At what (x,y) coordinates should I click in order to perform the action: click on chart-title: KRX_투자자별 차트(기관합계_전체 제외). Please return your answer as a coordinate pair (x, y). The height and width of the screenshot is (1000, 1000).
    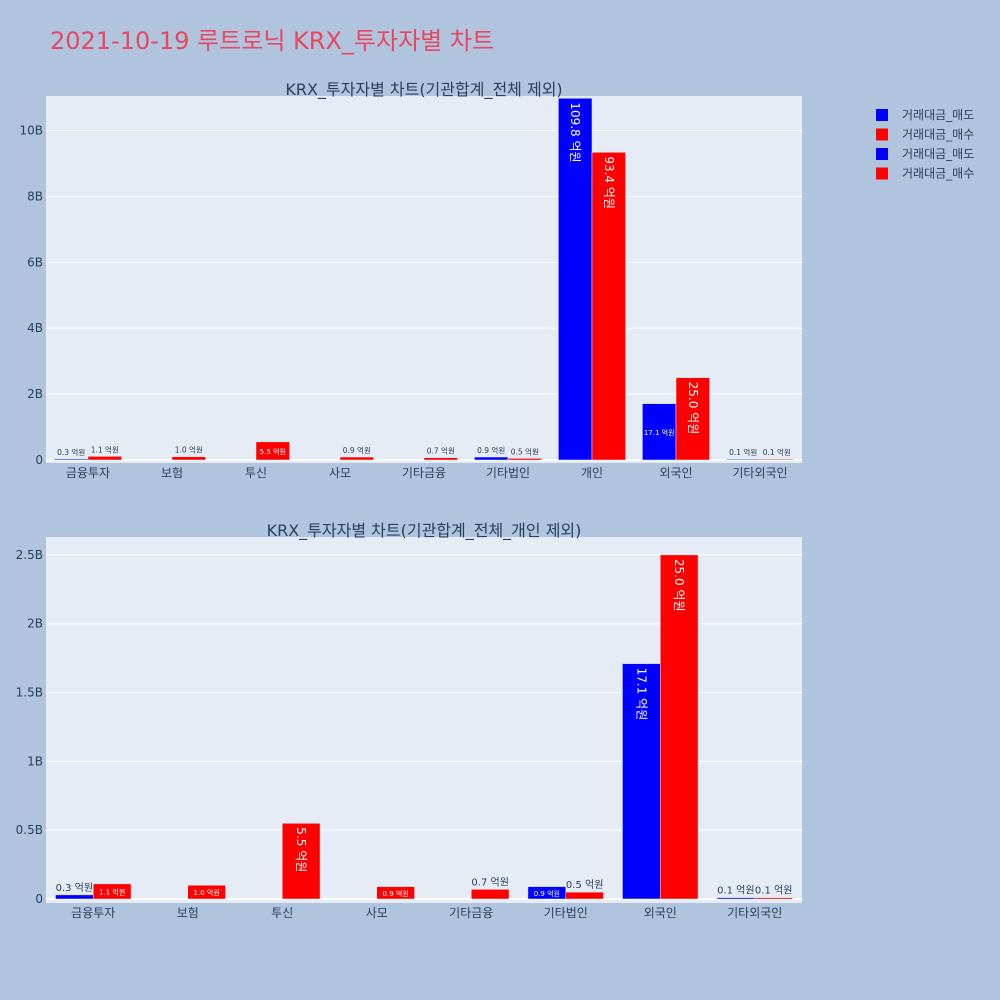
    Looking at the image, I should click on (423, 90).